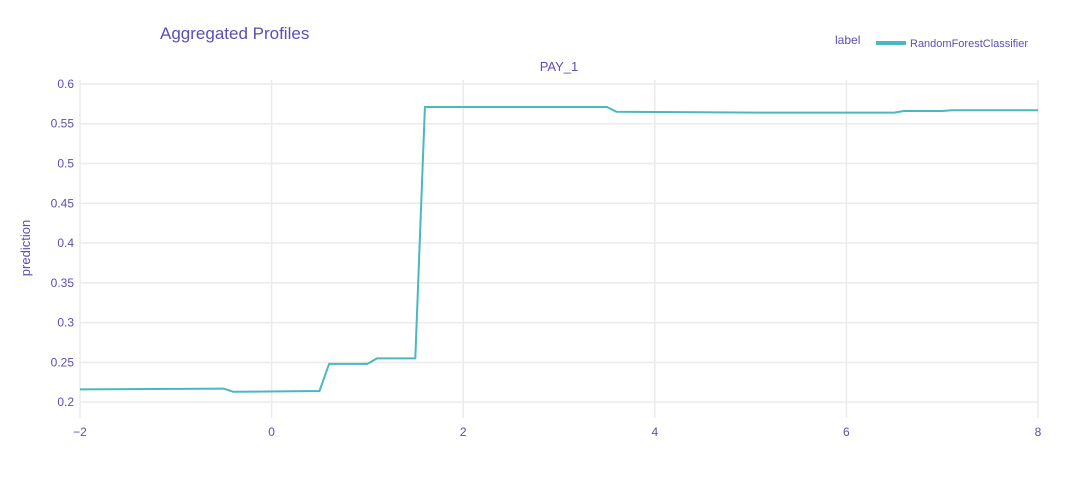 Image resolution: width=1068 pixels, height=489 pixels. What do you see at coordinates (969, 44) in the screenshot?
I see `legend-label-randomforestclassifier: RandomForestClassifier` at bounding box center [969, 44].